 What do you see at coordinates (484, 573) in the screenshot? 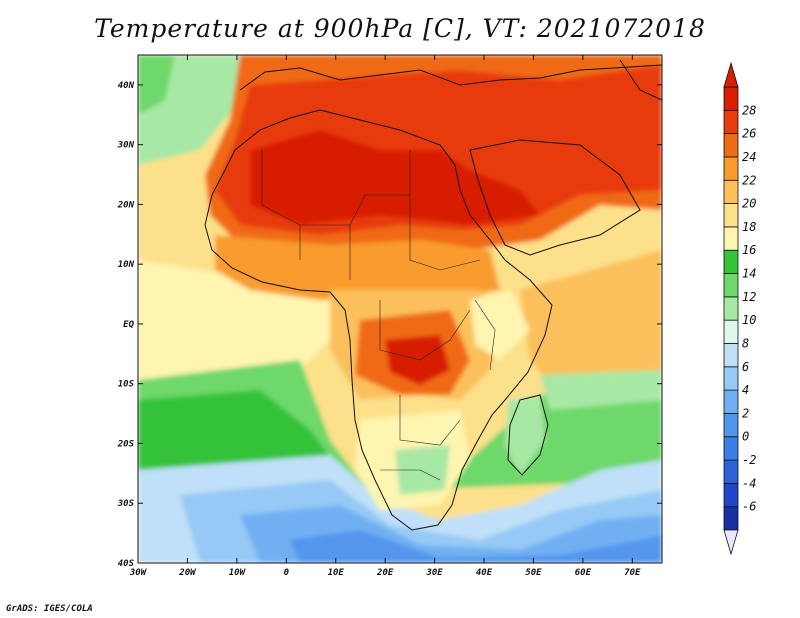
I see `x-tick-label: 40E` at bounding box center [484, 573].